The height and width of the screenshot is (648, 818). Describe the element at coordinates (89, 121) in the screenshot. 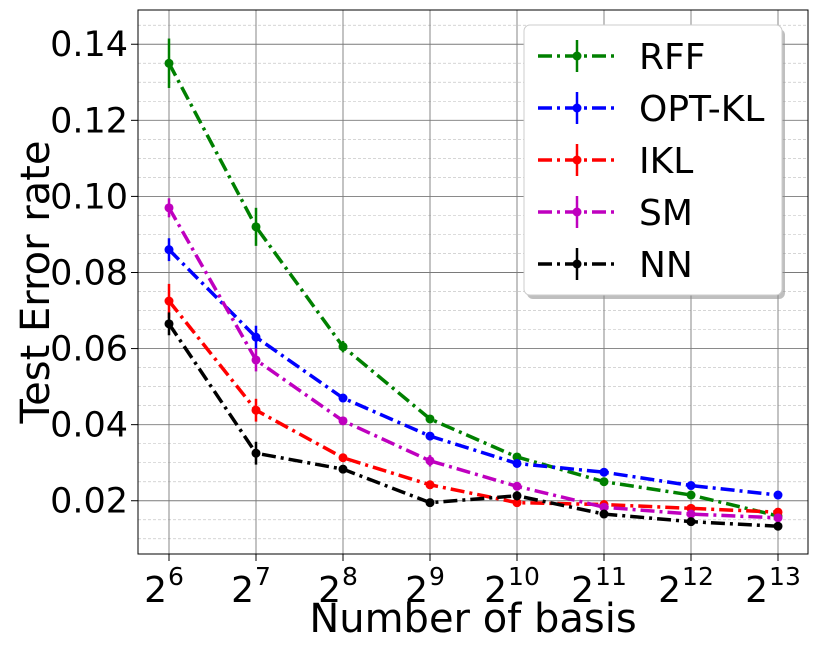

I see `y-tick-label: 0.12` at that location.